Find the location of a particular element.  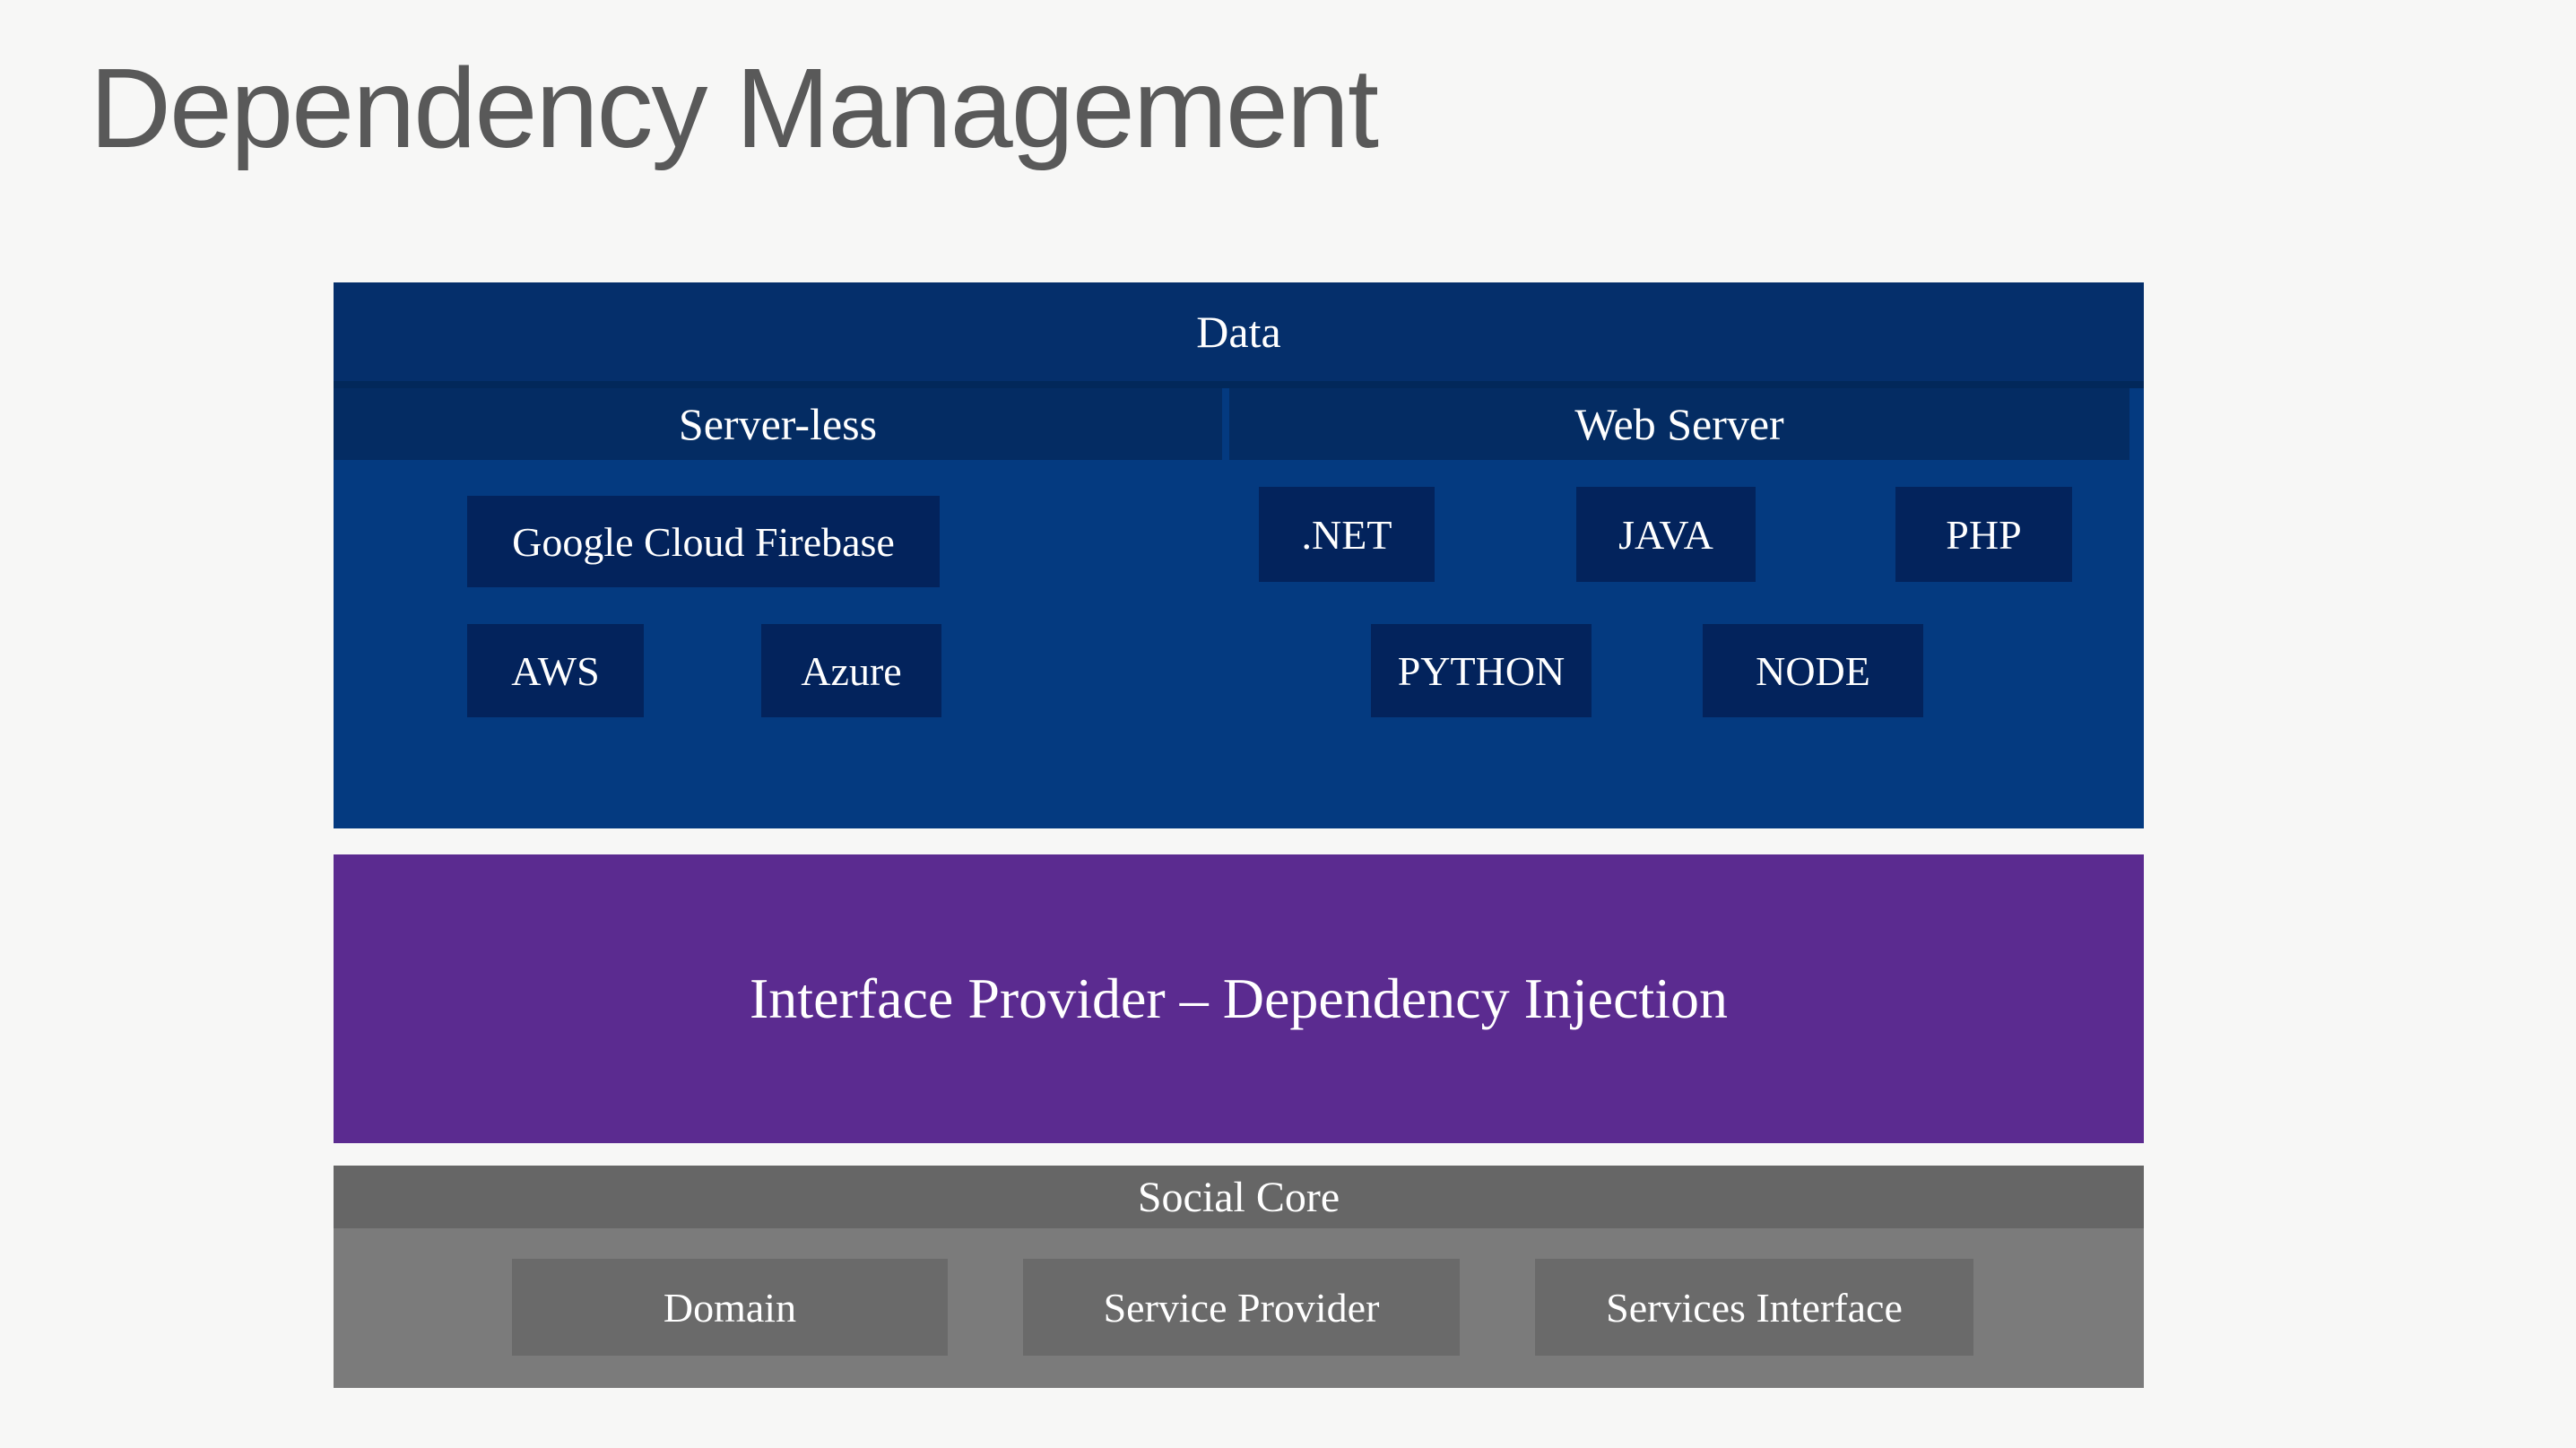

social-core-title: Social Core is located at coordinates (1238, 1197).